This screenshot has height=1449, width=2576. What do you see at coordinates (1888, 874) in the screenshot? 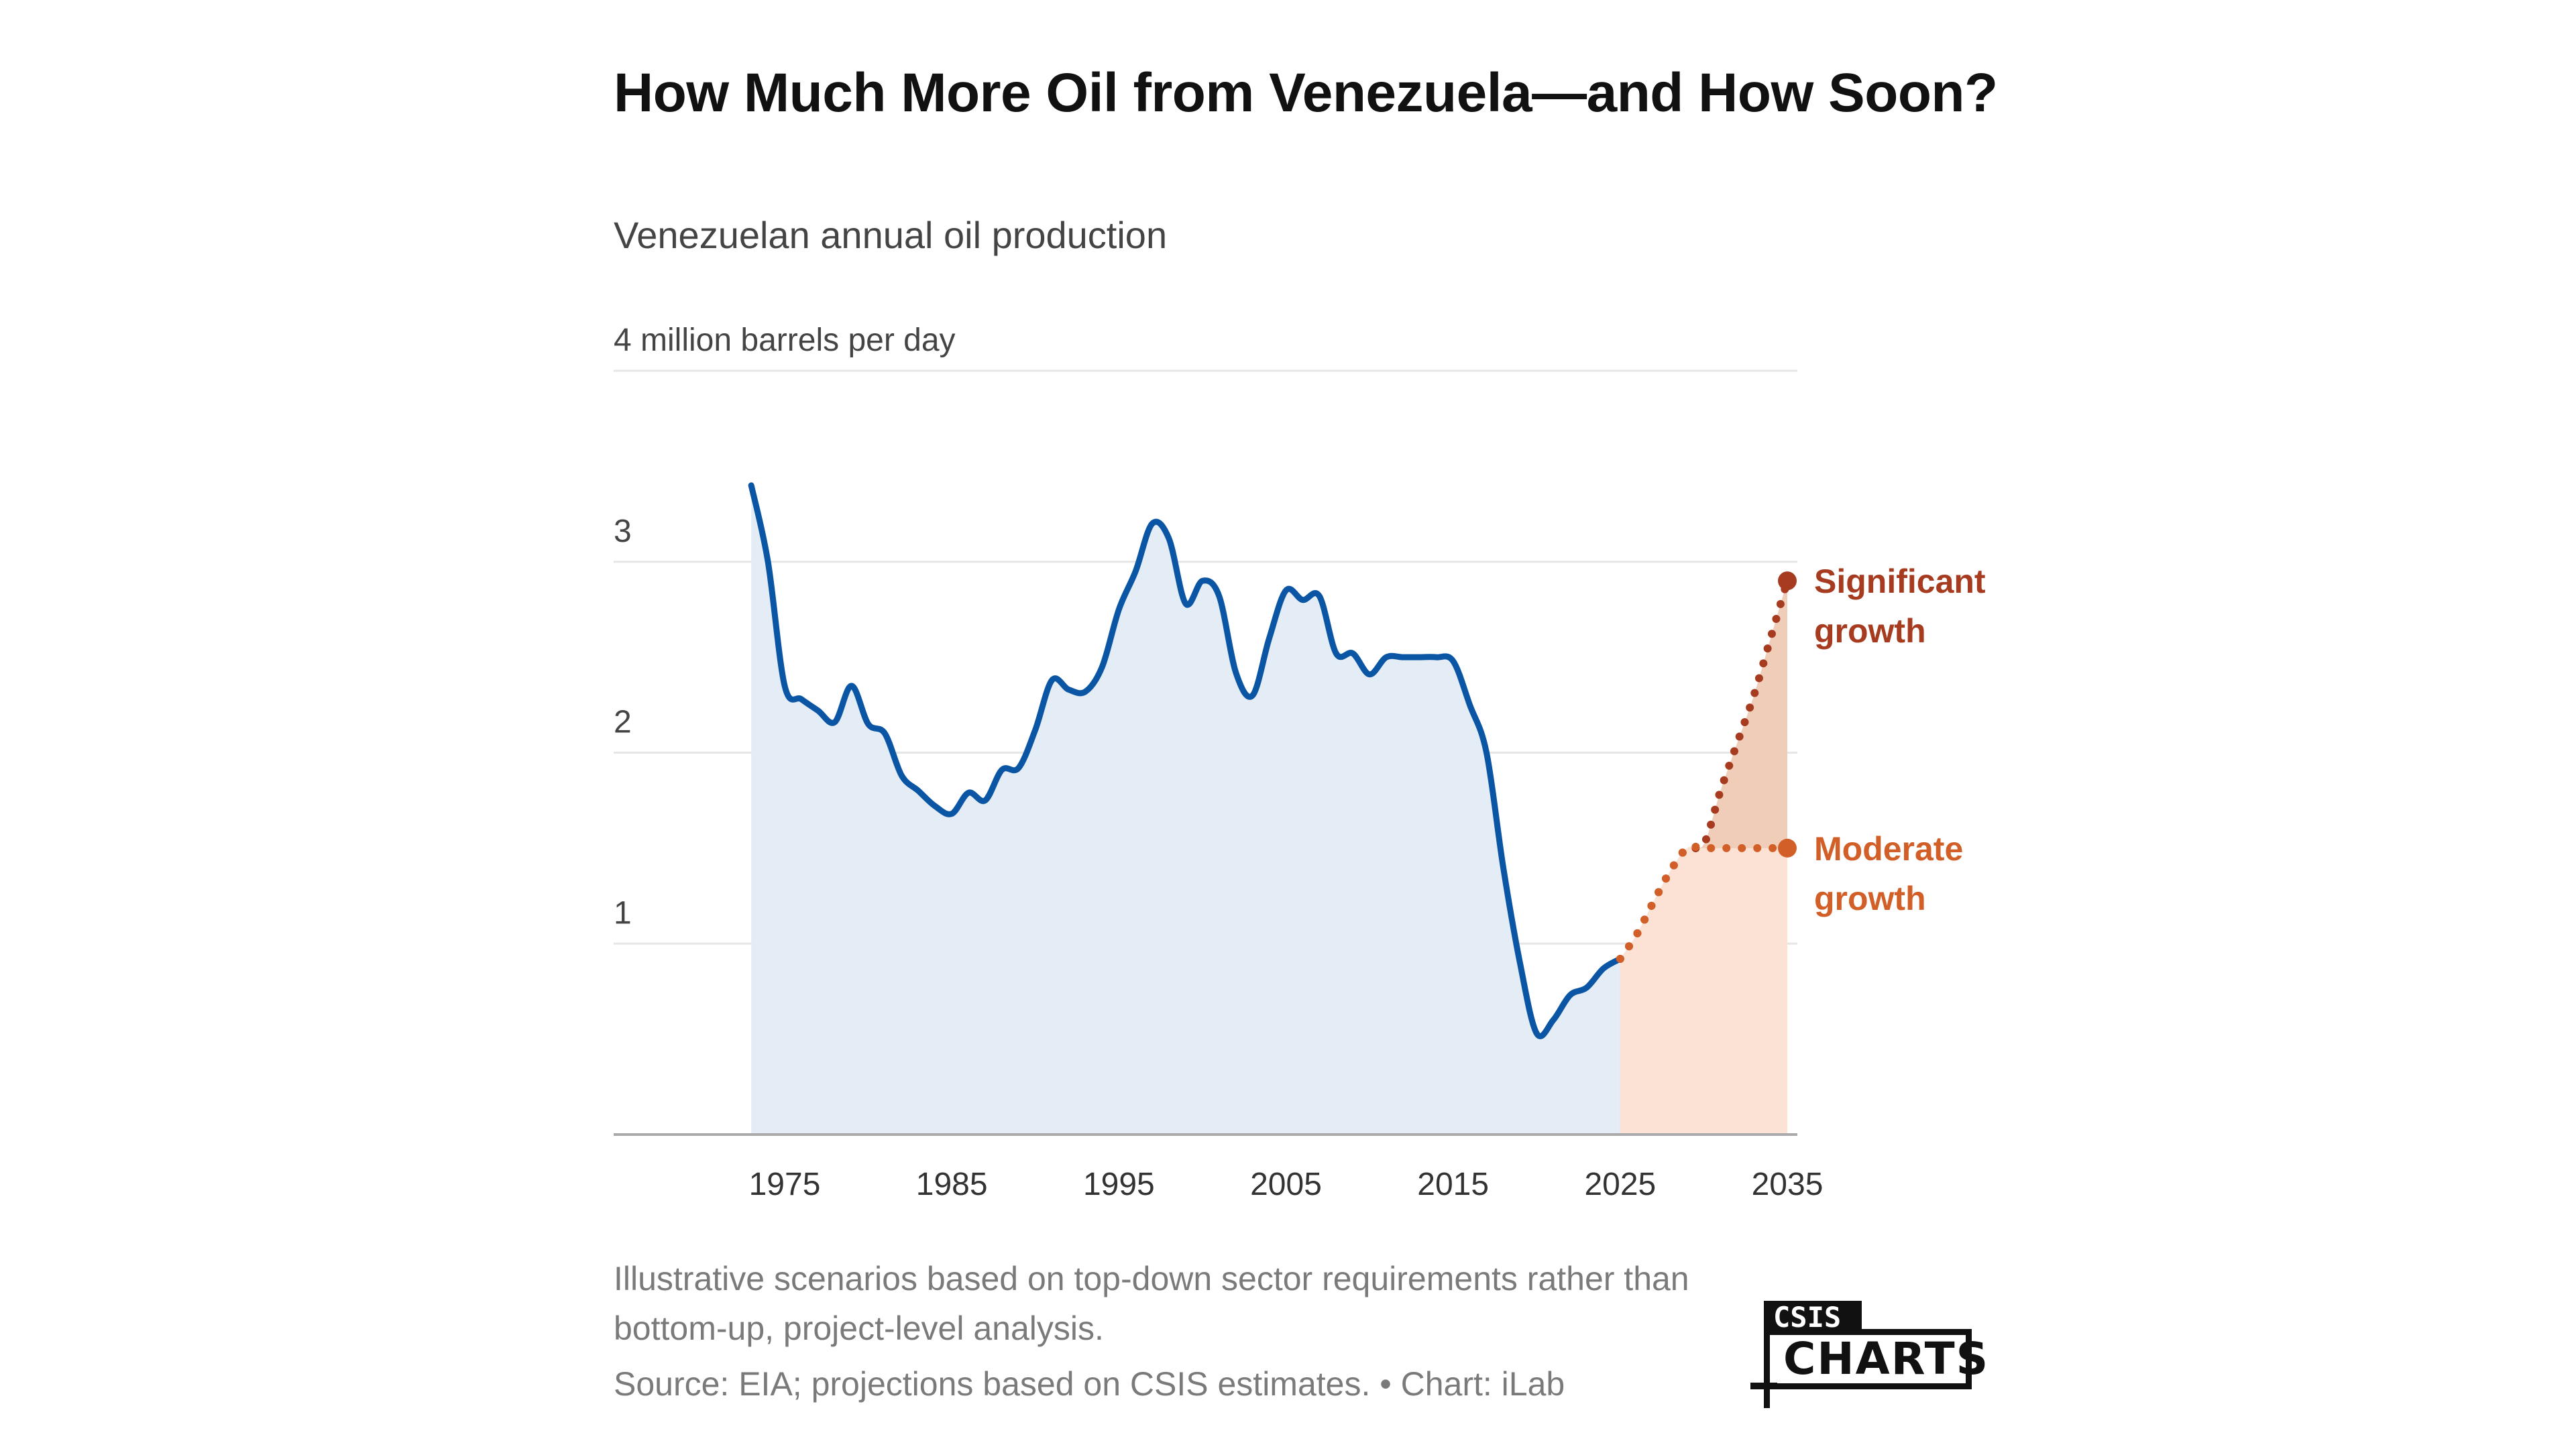
I see `moderate-growth-label: Moderate growth` at bounding box center [1888, 874].